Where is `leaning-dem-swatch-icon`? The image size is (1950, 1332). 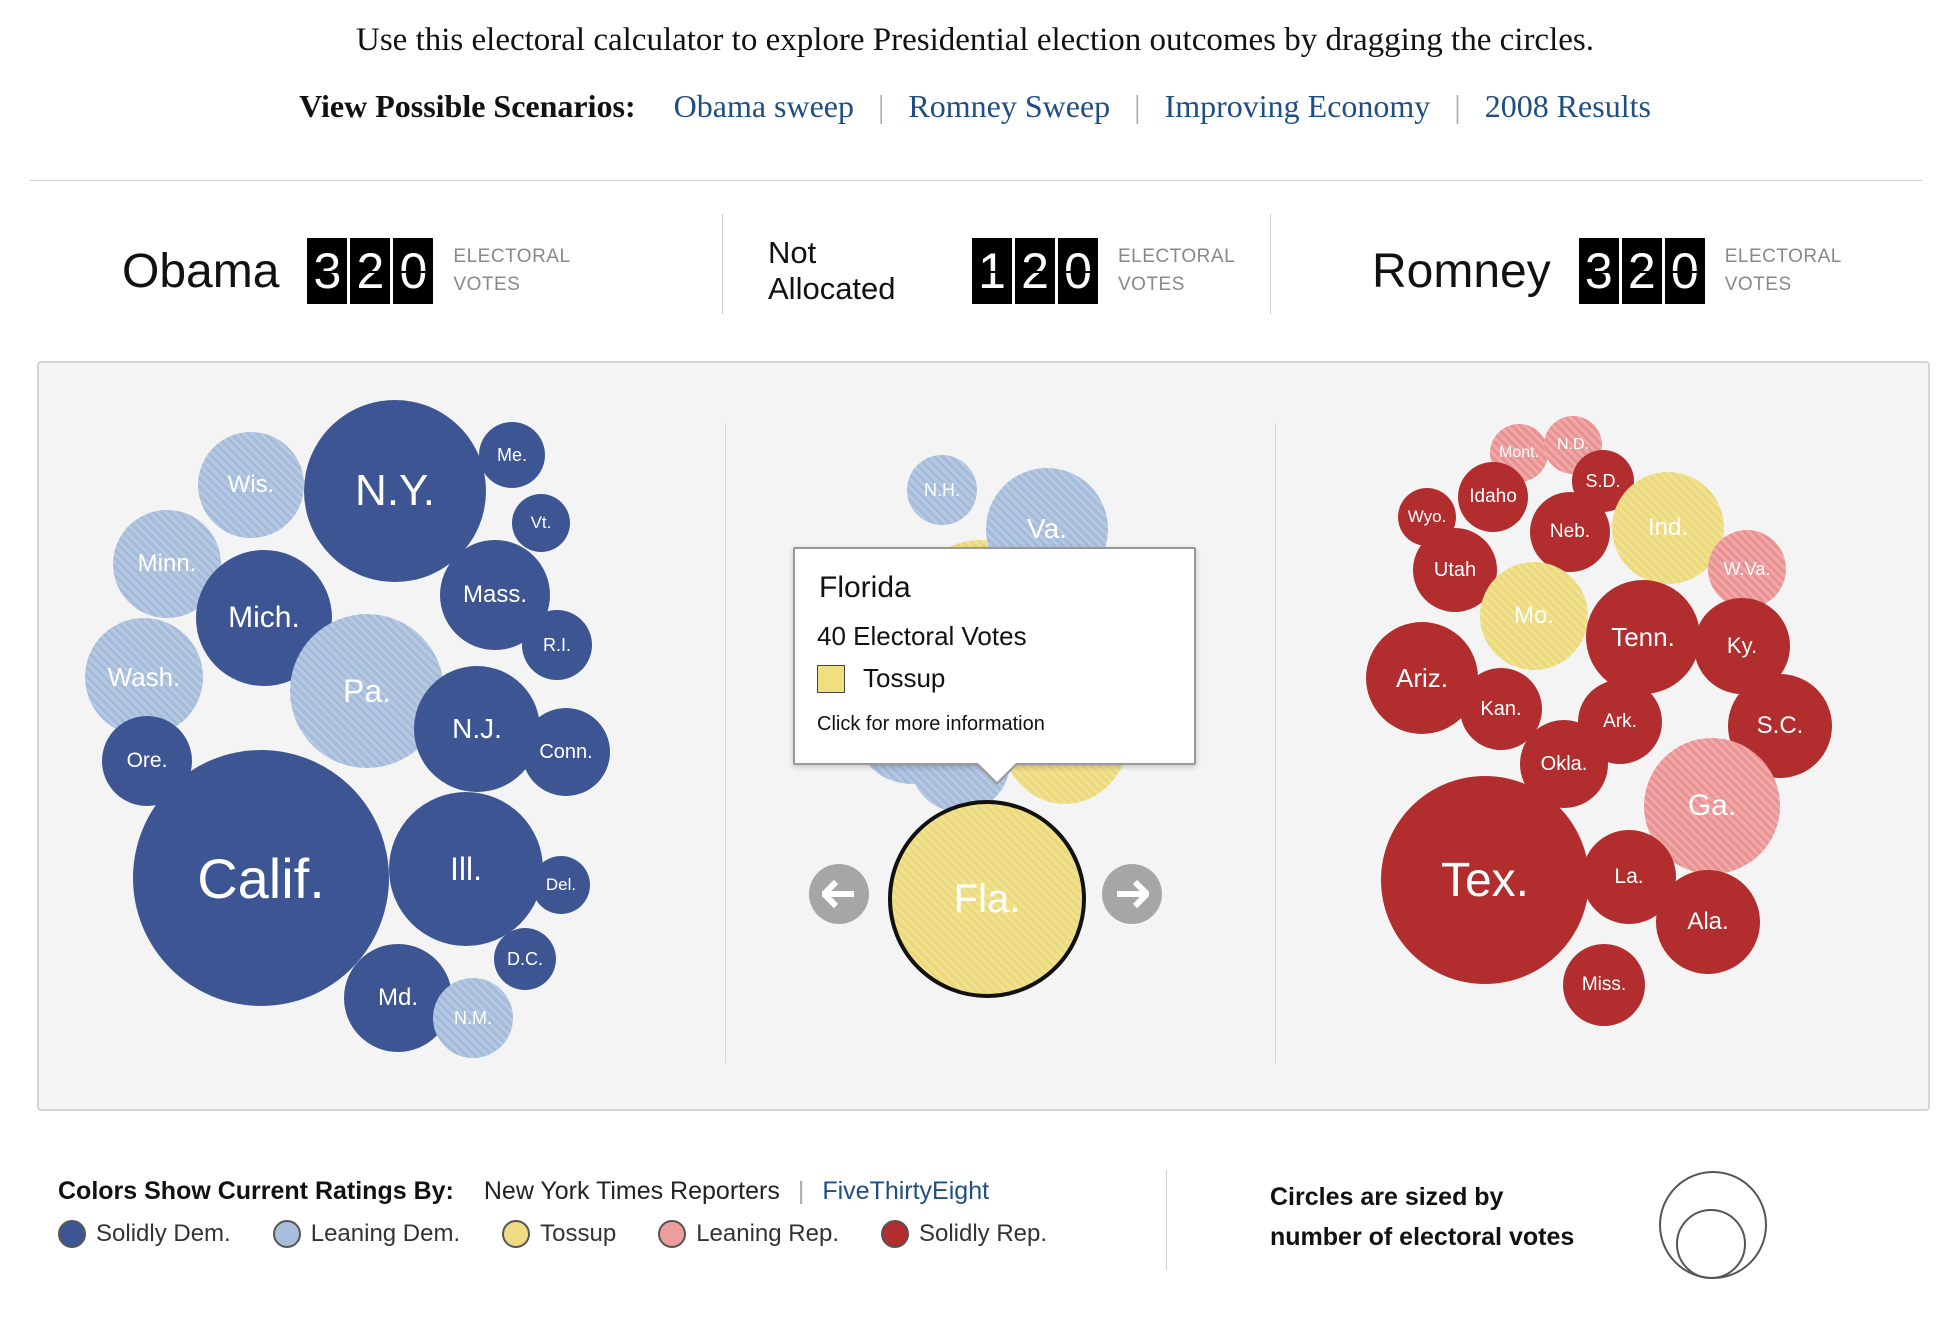
leaning-dem-swatch-icon is located at coordinates (286, 1234).